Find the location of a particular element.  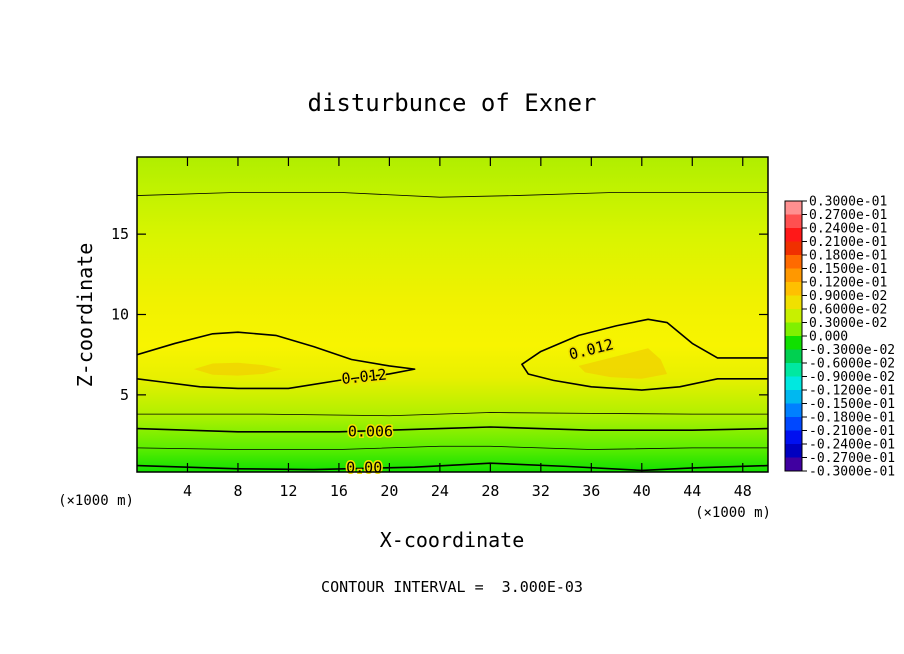

x-tick-label: 36 is located at coordinates (591, 491).